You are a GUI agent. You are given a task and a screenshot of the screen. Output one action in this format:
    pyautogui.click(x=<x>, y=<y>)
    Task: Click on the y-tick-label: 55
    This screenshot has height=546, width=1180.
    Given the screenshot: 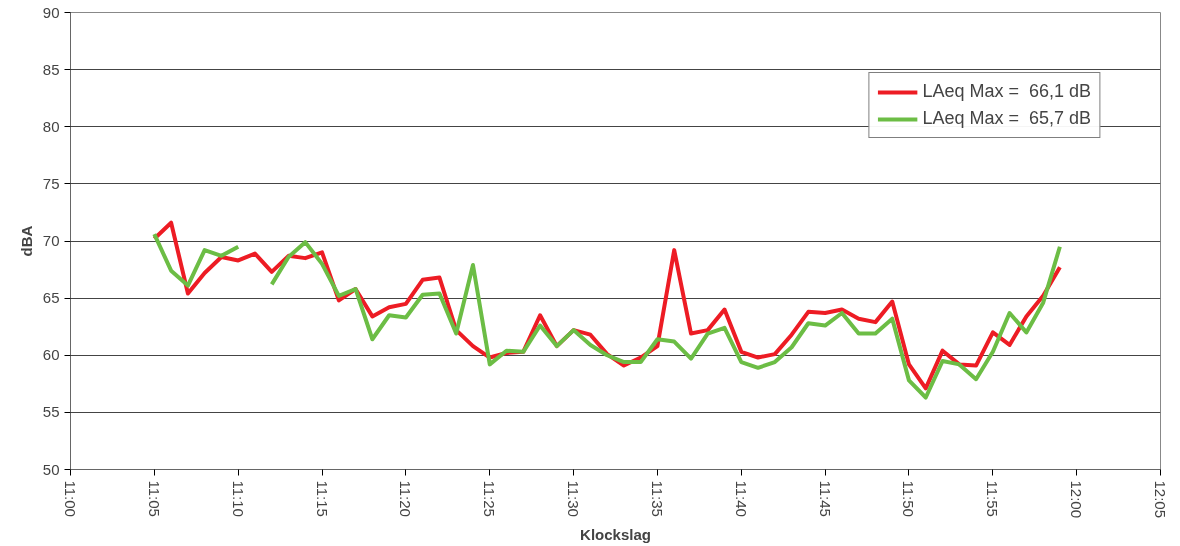 What is the action you would take?
    pyautogui.click(x=51, y=412)
    